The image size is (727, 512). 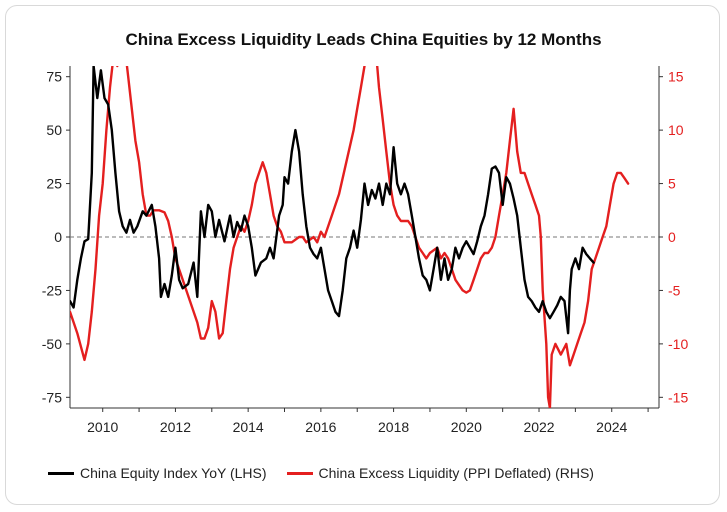 I want to click on x-tick-label: 2024, so click(x=611, y=427).